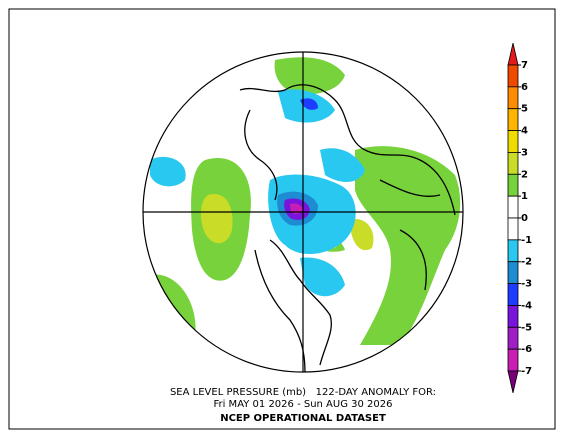 This screenshot has height=437, width=565. Describe the element at coordinates (526, 327) in the screenshot. I see `colorbar-label: -5` at that location.